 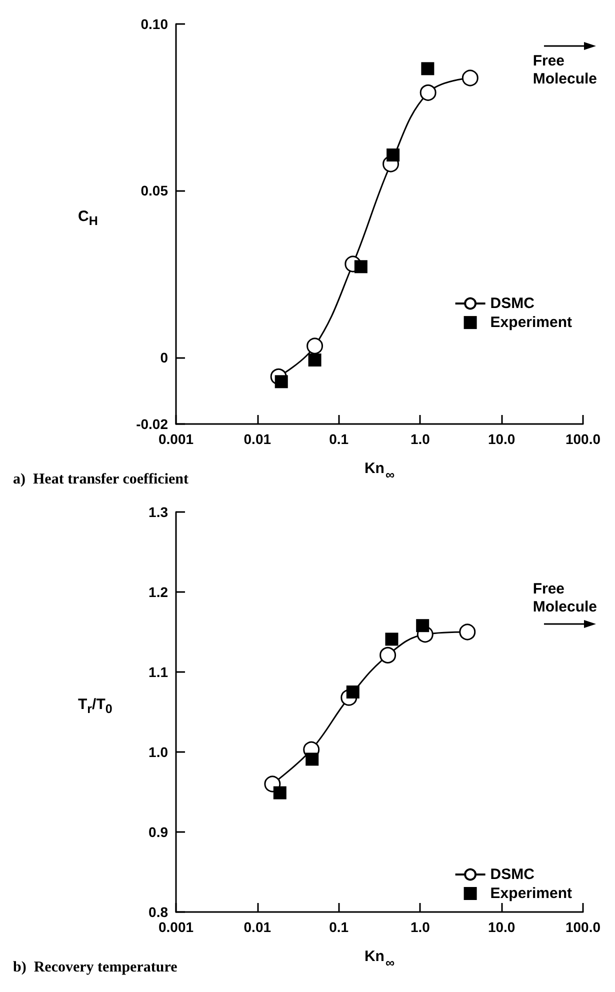 I want to click on y-tick-label: 0.8, so click(x=158, y=912).